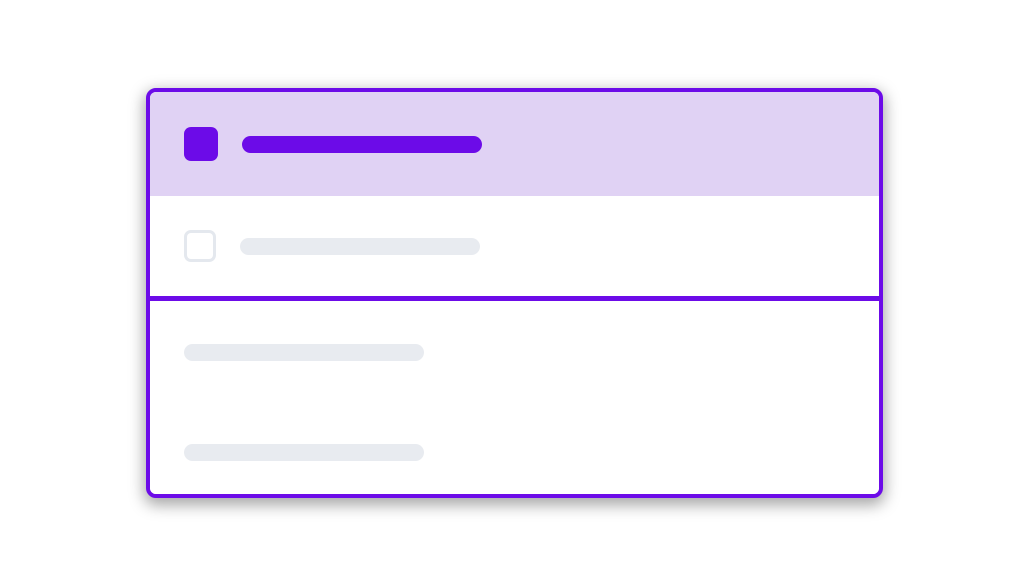  I want to click on unselected-option-row, so click(514, 246).